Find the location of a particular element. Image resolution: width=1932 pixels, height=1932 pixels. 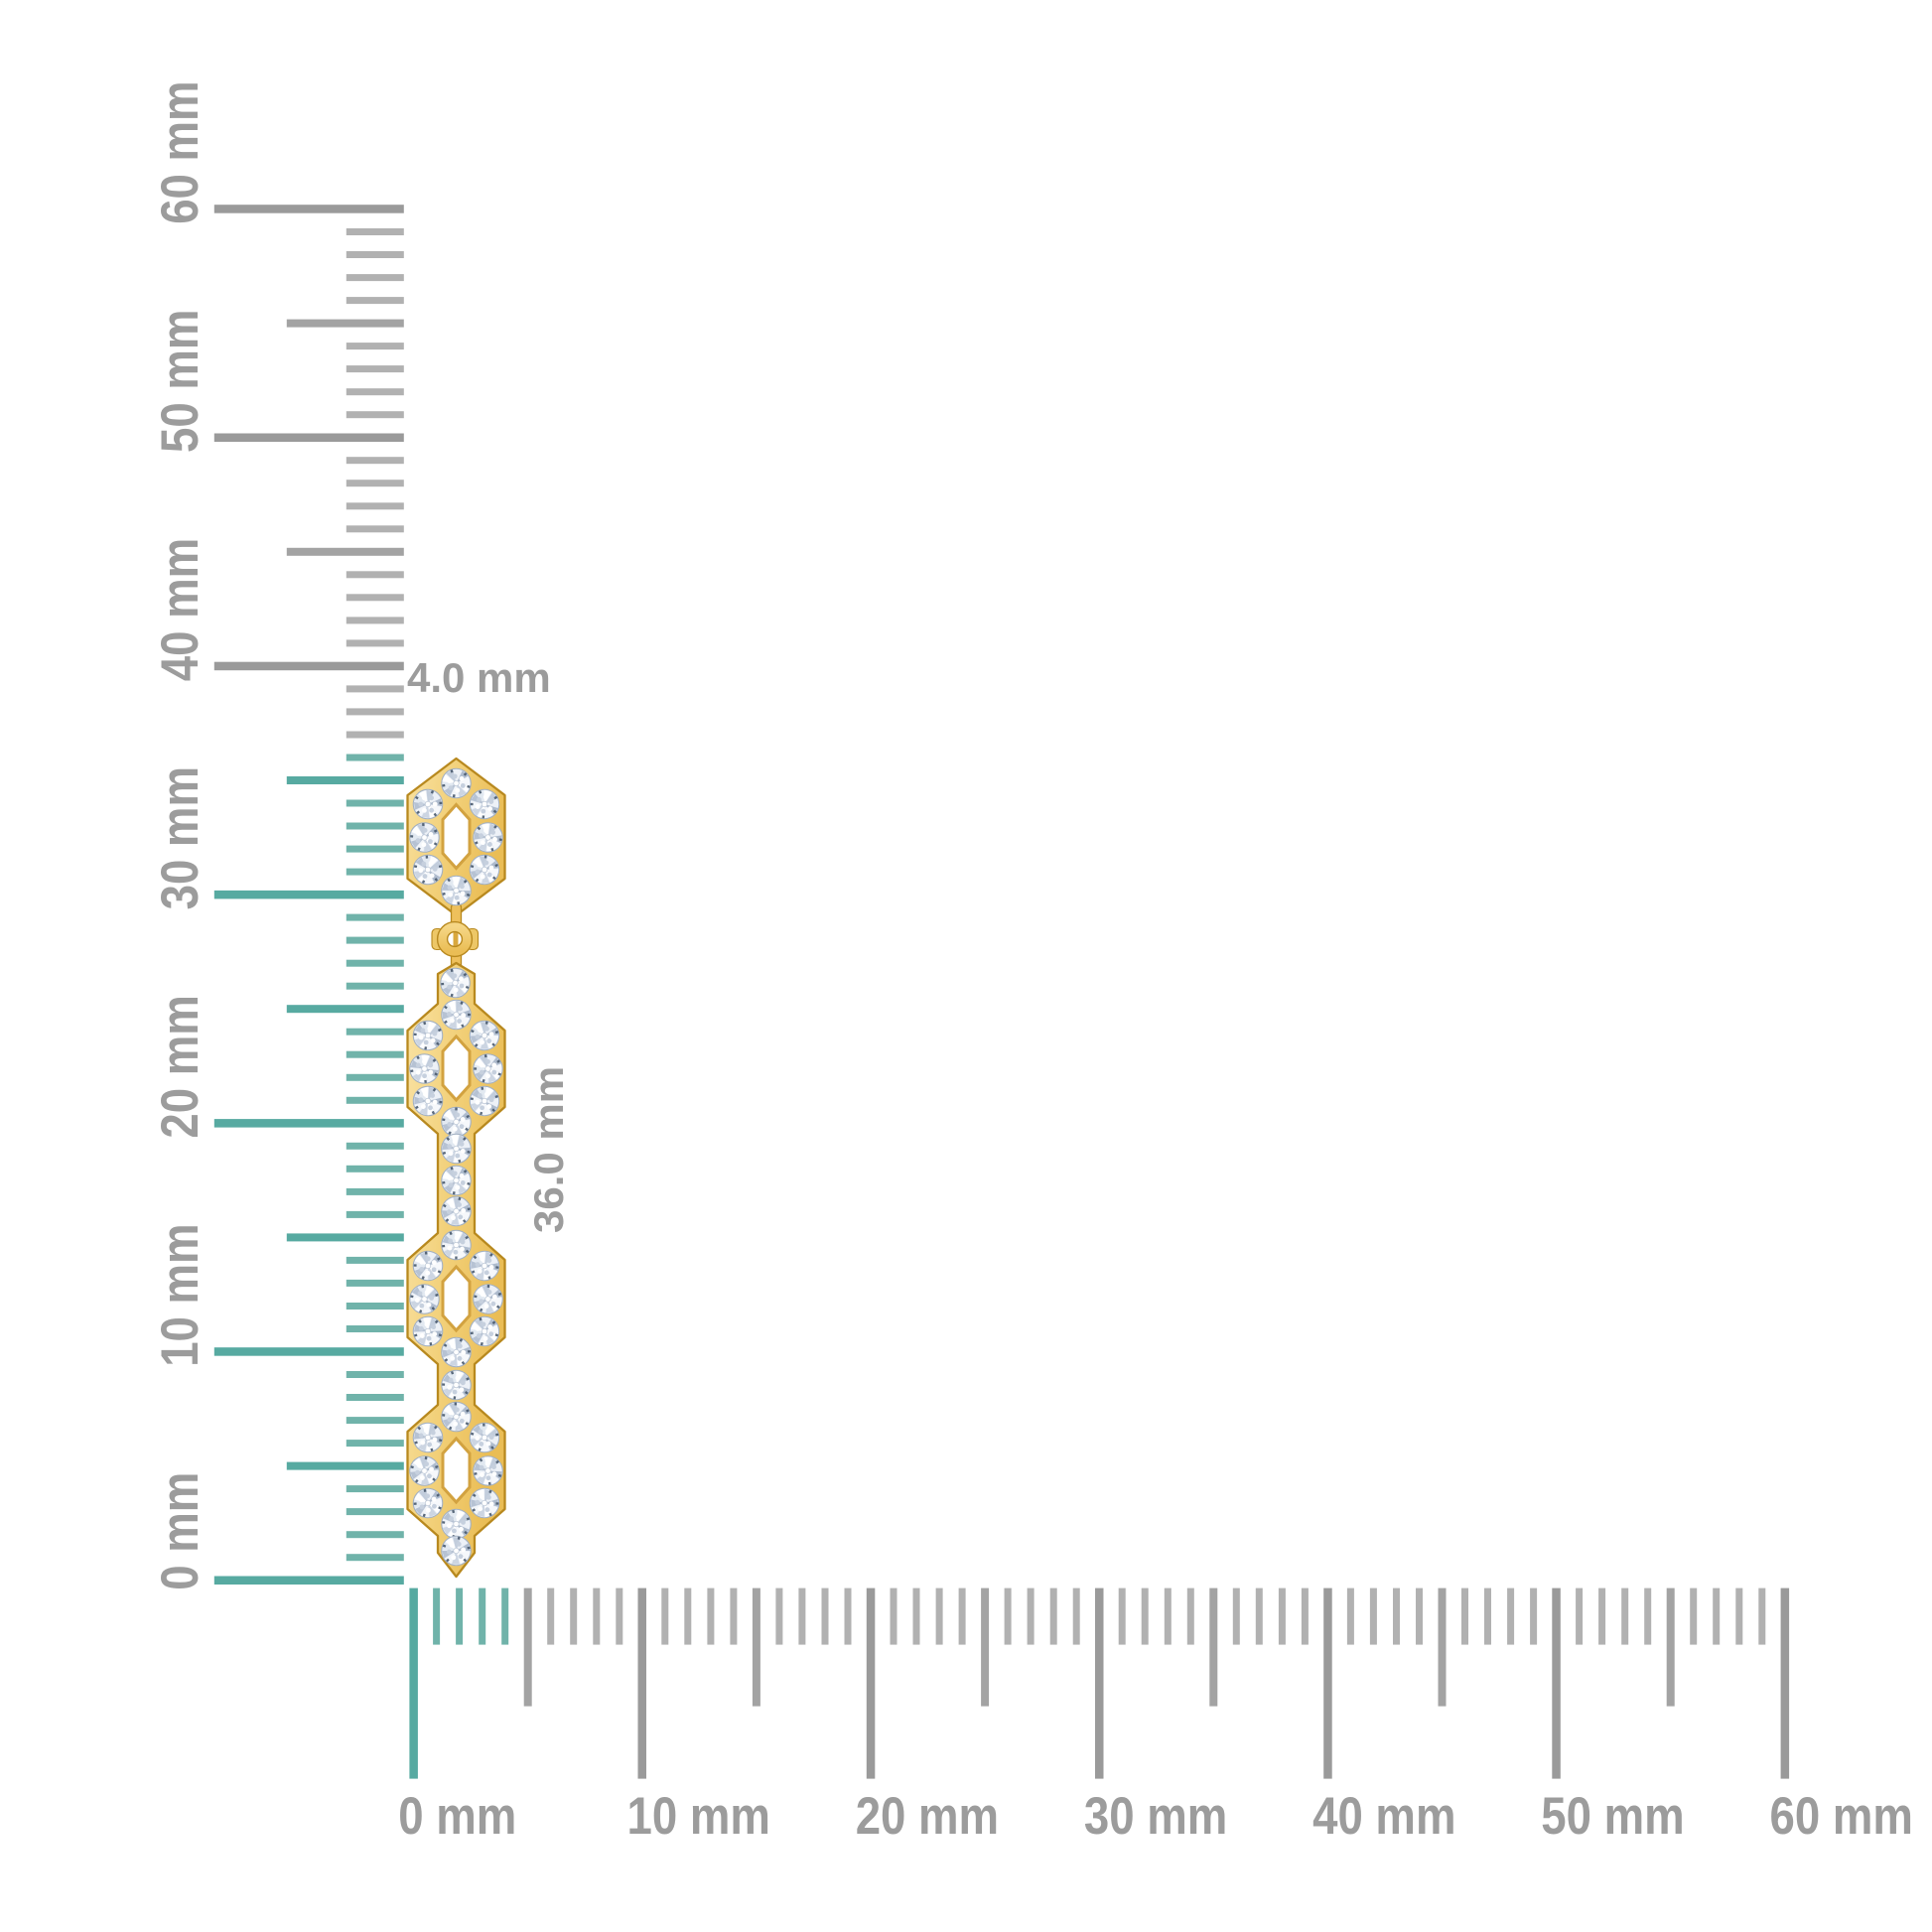

svg-text: 4.0 mm is located at coordinates (479, 678).